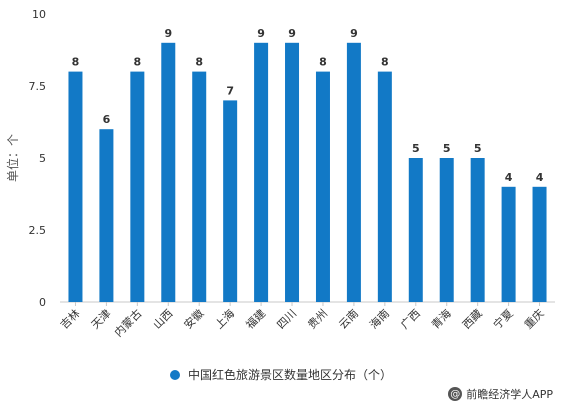  What do you see at coordinates (12, 158) in the screenshot?
I see `y-axis-title: 单位：个` at bounding box center [12, 158].